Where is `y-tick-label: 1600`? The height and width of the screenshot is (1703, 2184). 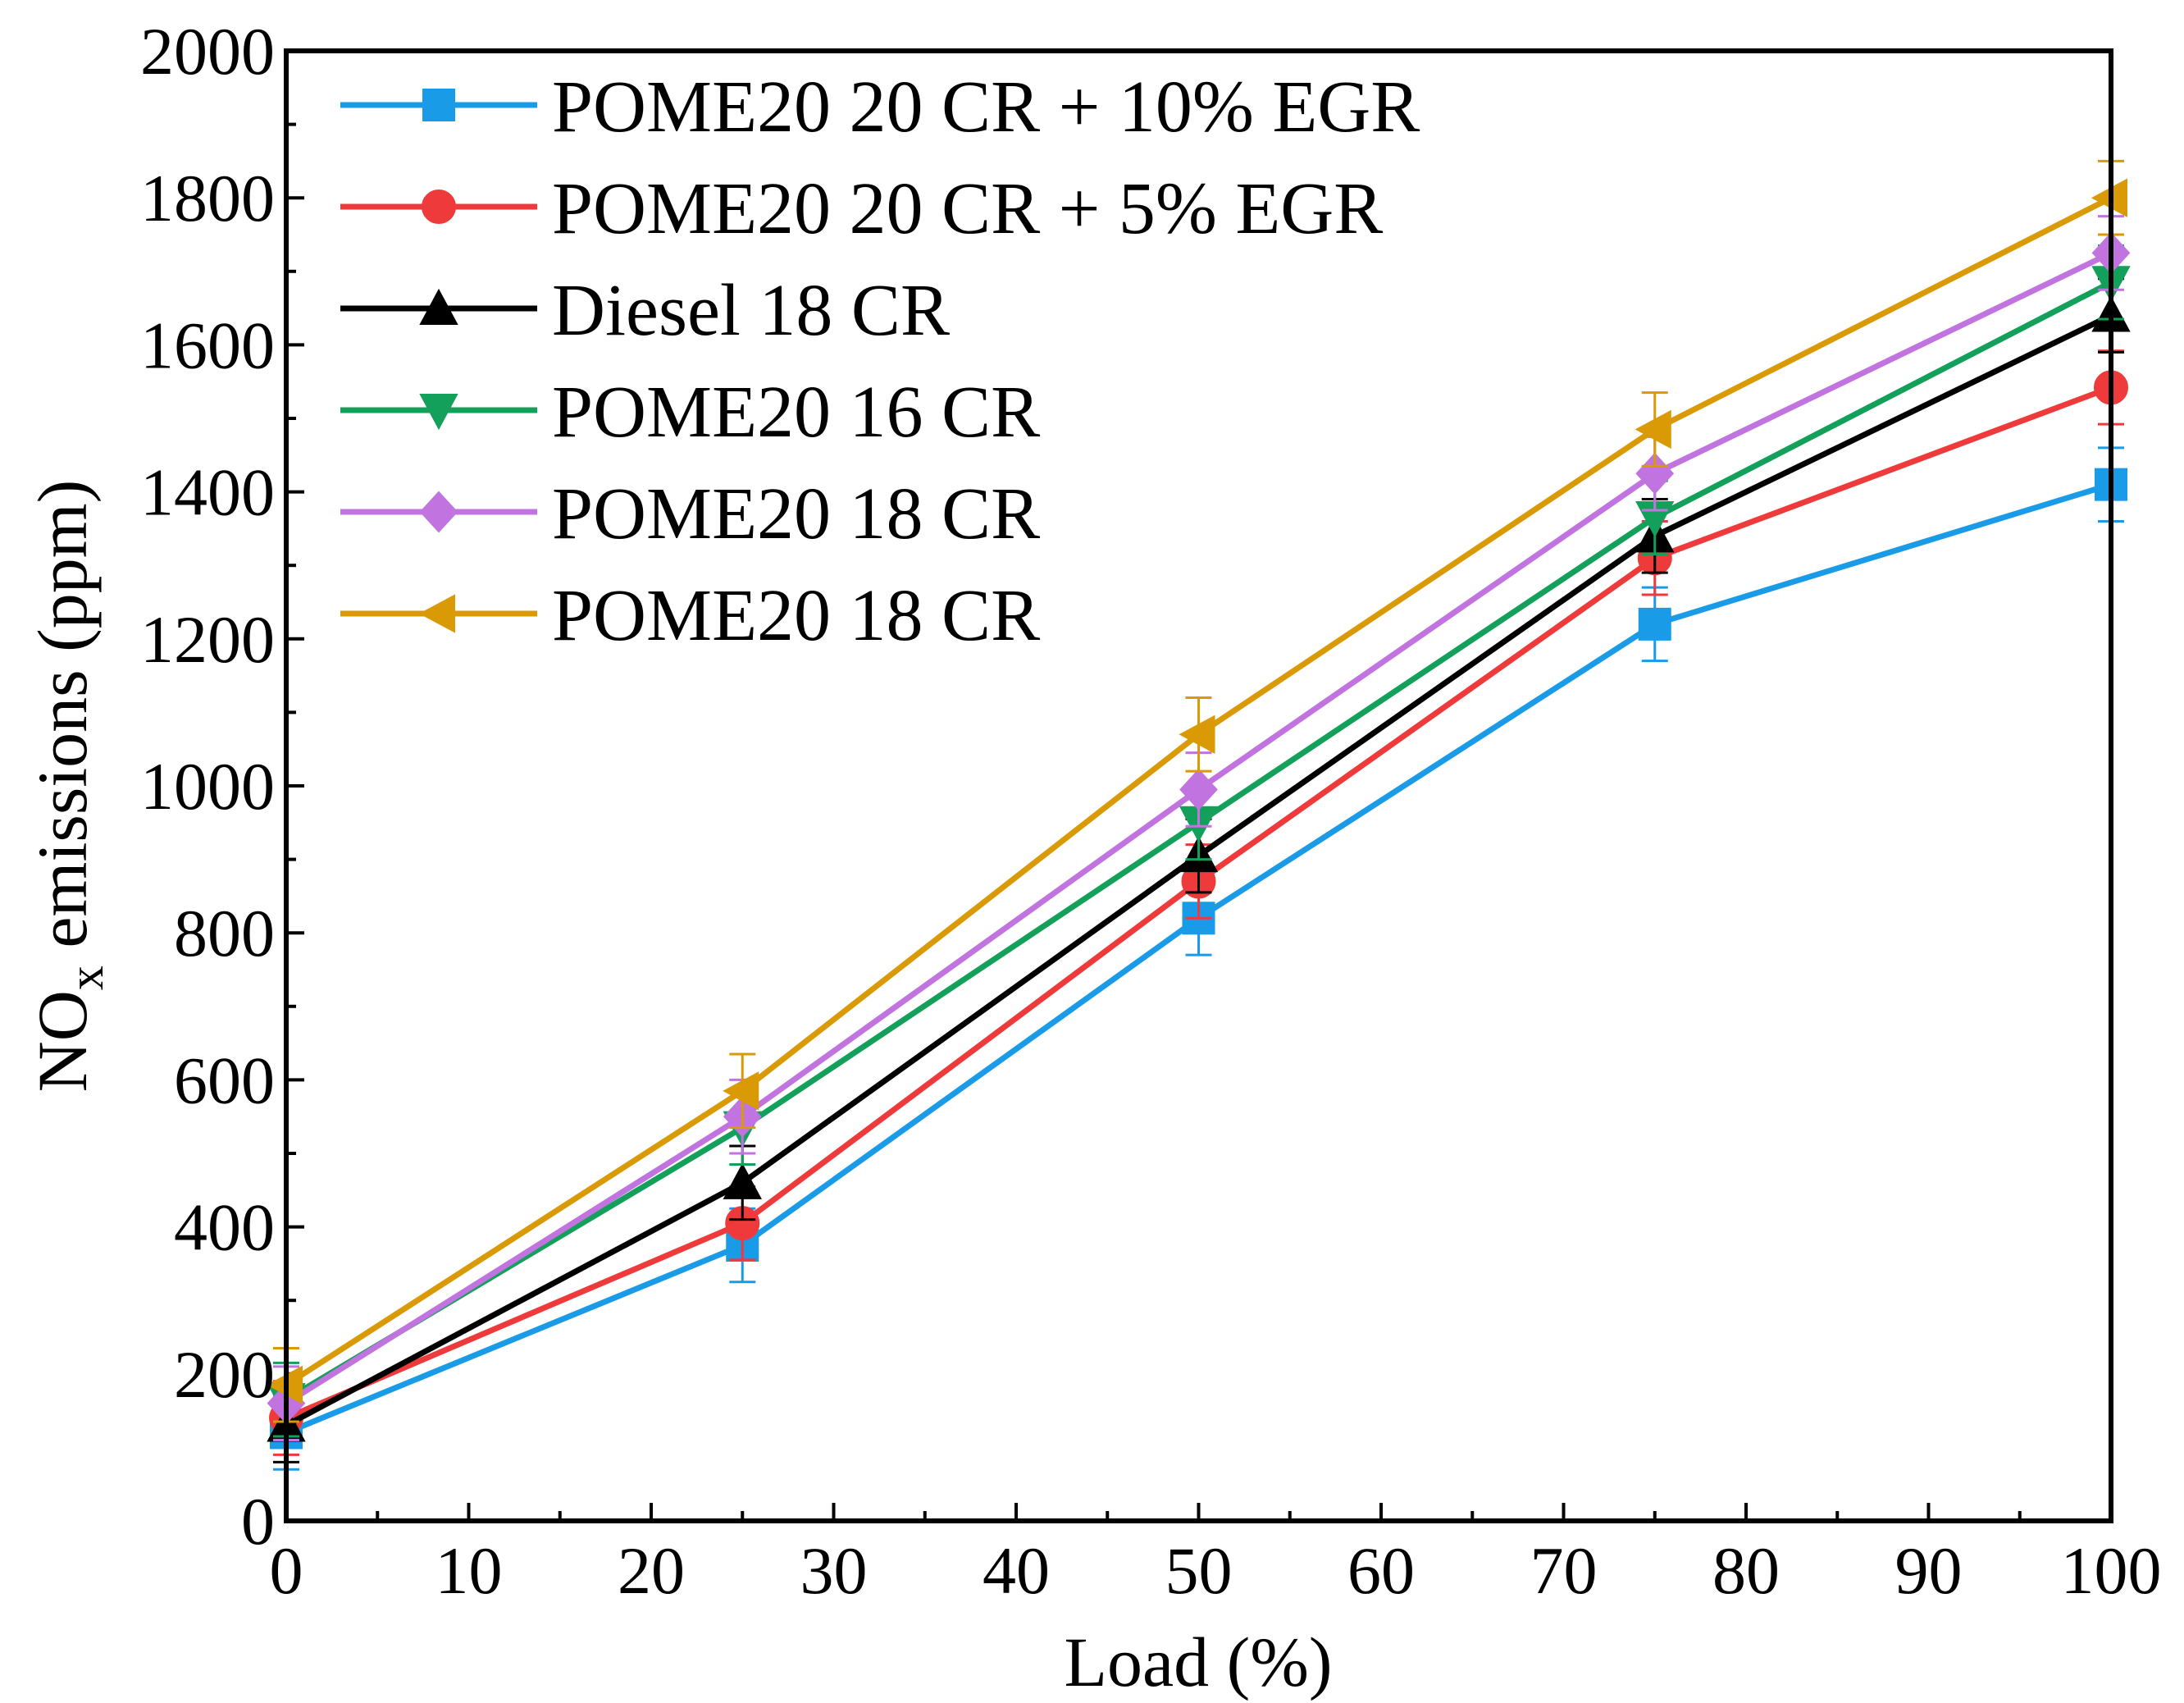
y-tick-label: 1600 is located at coordinates (208, 345).